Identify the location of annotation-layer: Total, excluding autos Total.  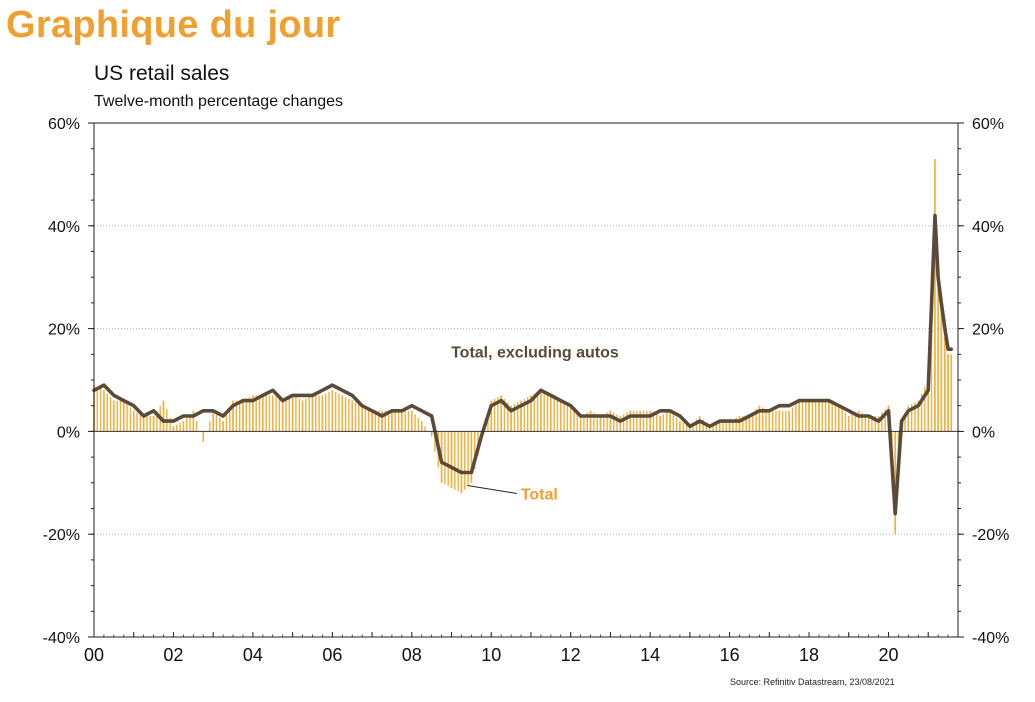
(535, 424).